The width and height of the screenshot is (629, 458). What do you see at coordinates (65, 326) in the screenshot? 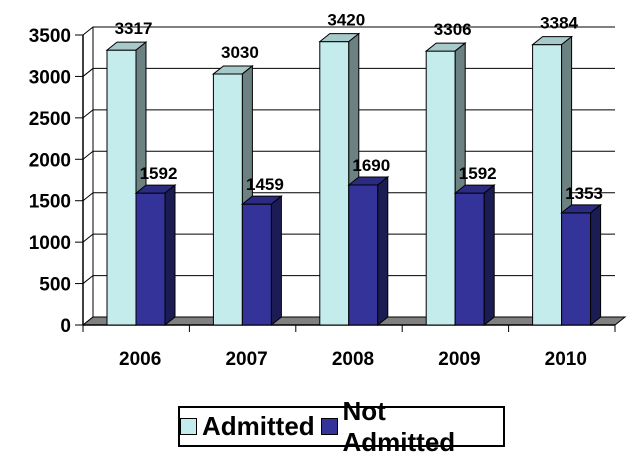
I see `y-tick-label: 0` at bounding box center [65, 326].